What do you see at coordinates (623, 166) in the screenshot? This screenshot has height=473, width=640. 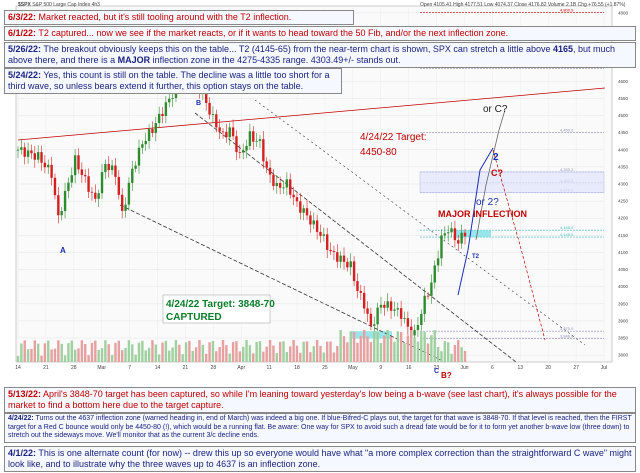 I see `y-tick-label: 4350` at bounding box center [623, 166].